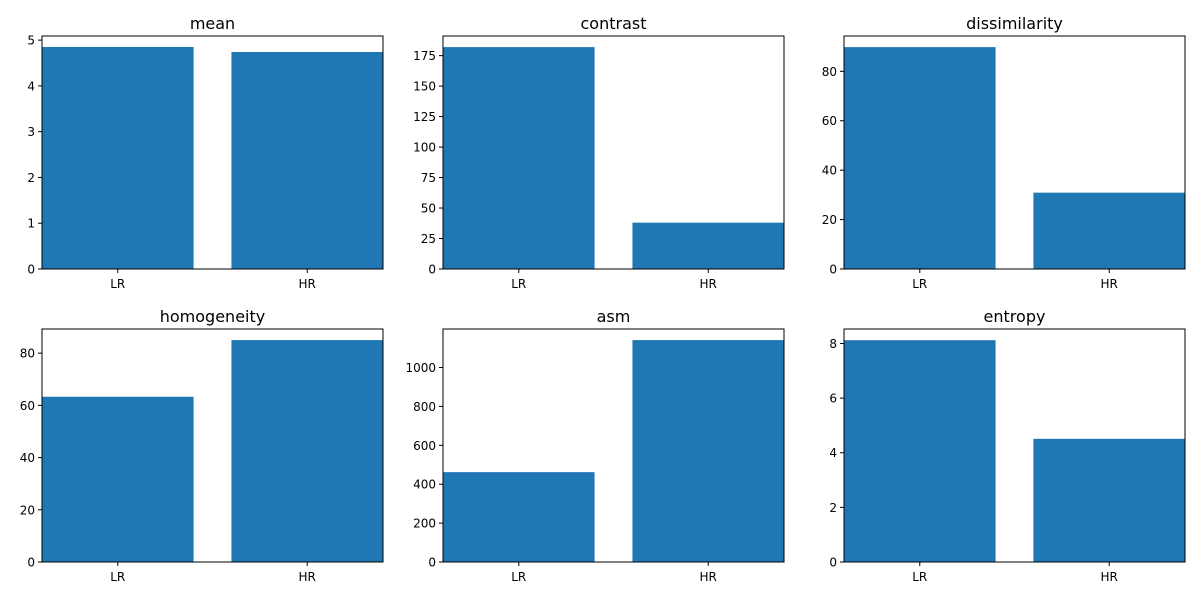 The image size is (1200, 605). What do you see at coordinates (833, 399) in the screenshot?
I see `y-tick-label: 6` at bounding box center [833, 399].